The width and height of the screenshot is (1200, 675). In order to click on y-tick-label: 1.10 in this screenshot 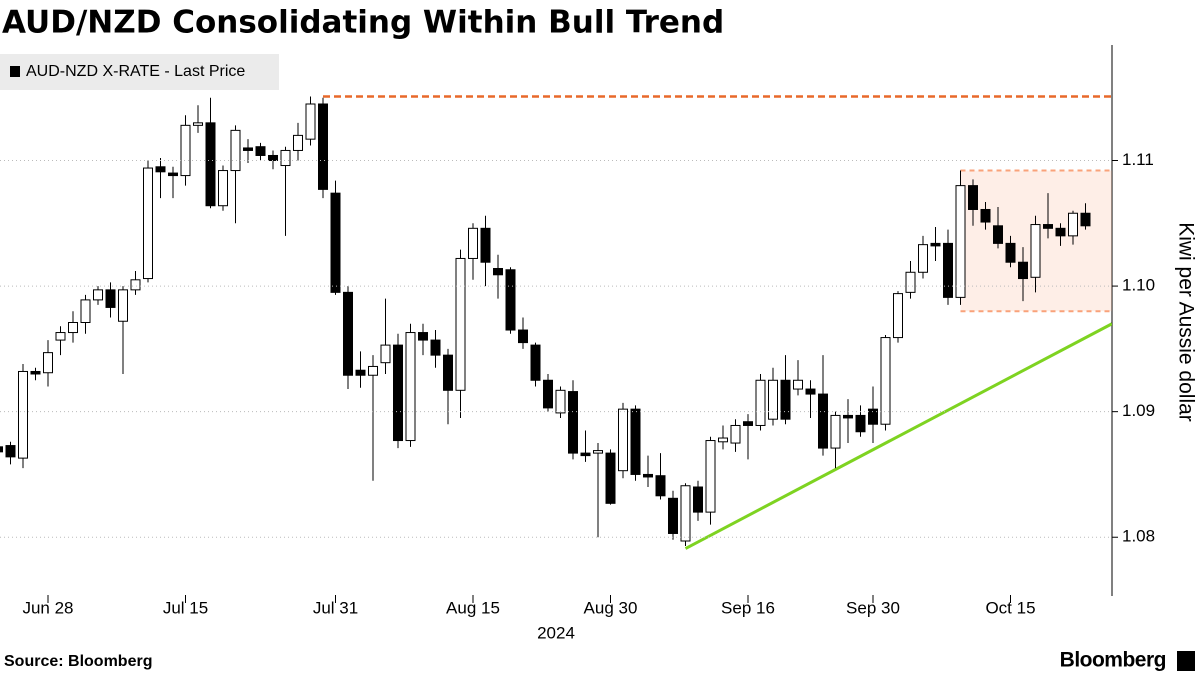, I will do `click(1138, 285)`.